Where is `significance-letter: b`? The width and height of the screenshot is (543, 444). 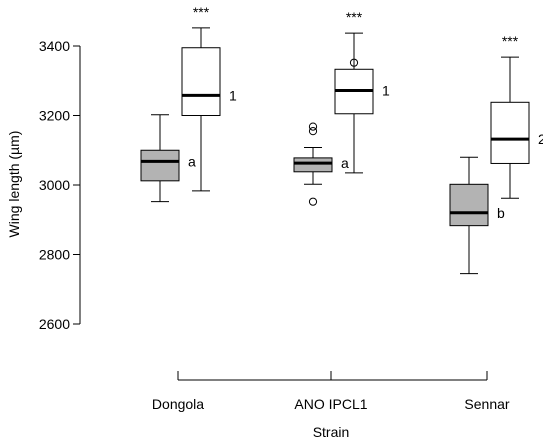
significance-letter: b is located at coordinates (501, 213).